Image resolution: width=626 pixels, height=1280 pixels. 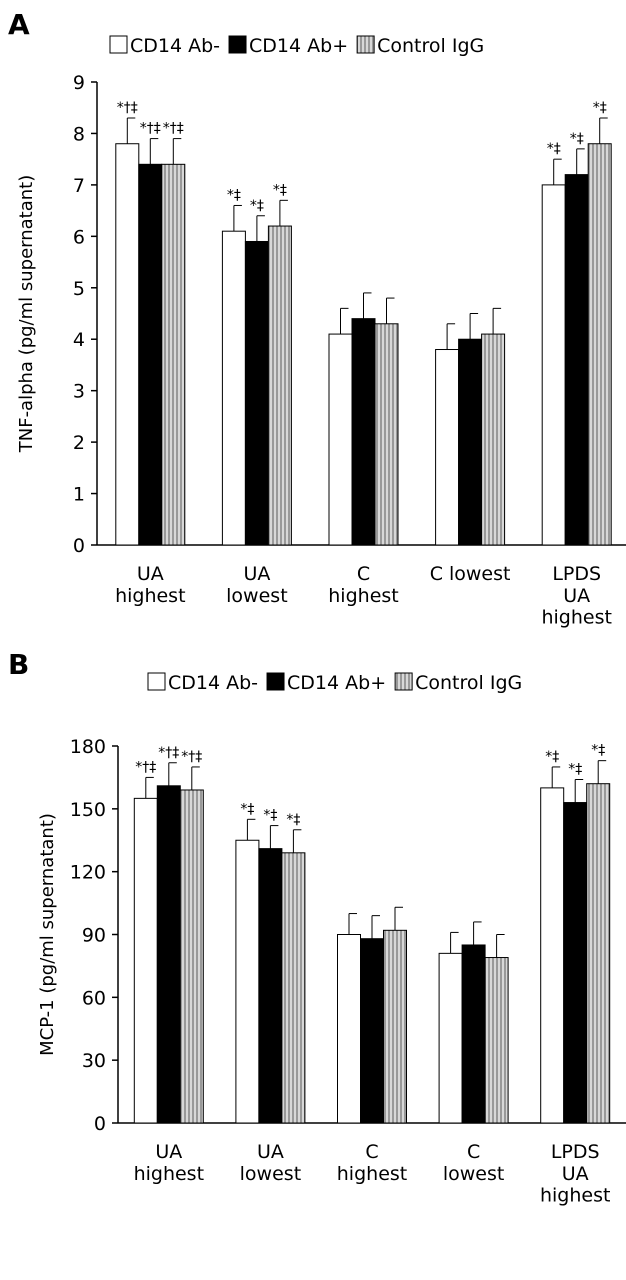 I want to click on panel-label: B, so click(x=18, y=664).